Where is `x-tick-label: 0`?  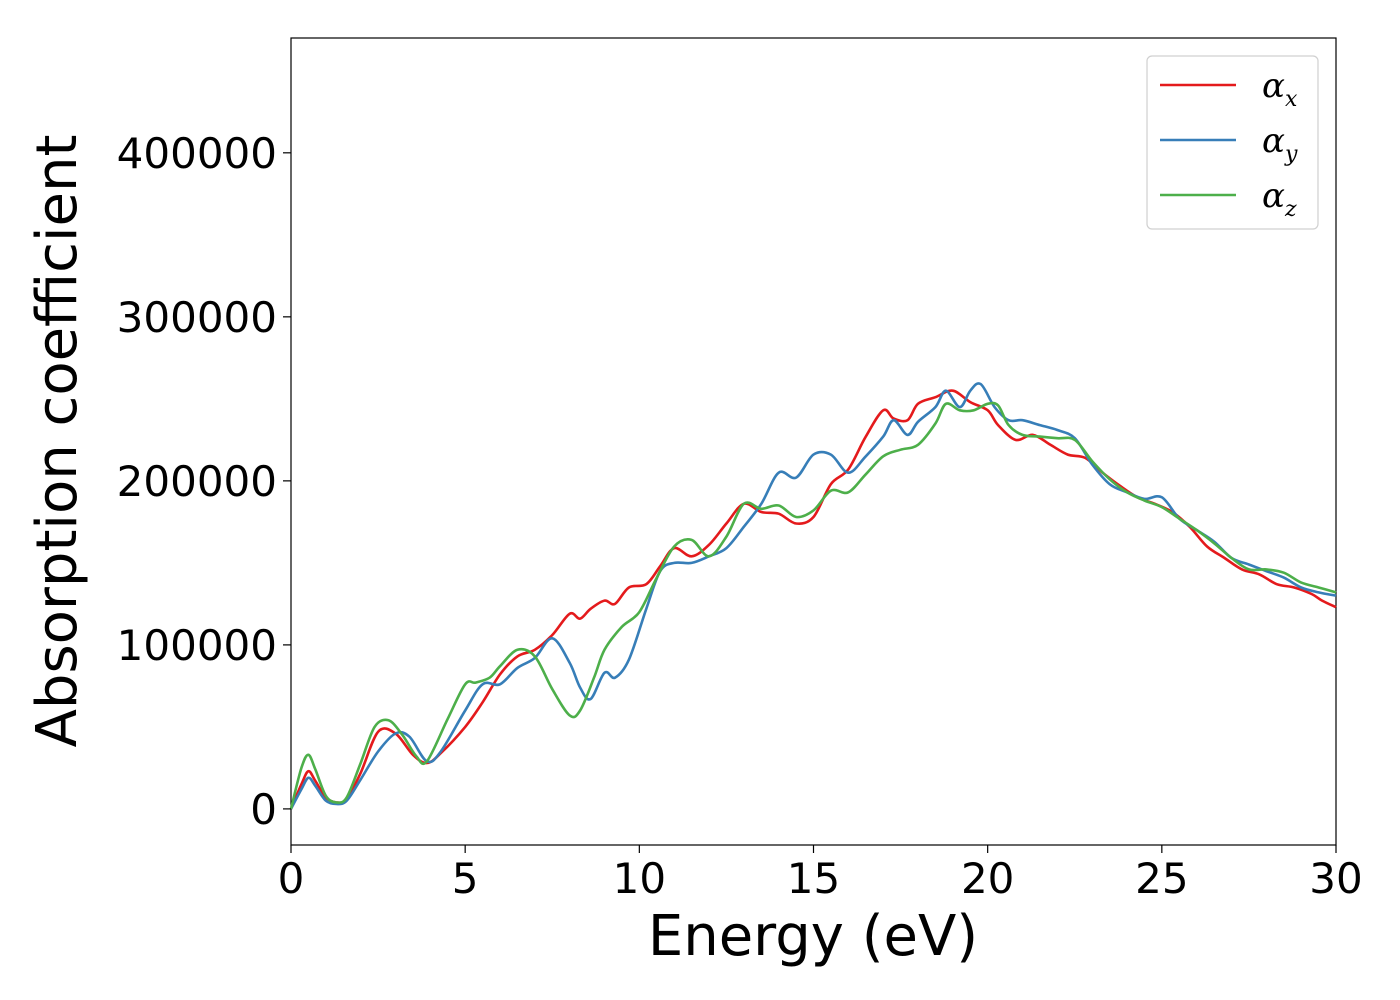 x-tick-label: 0 is located at coordinates (291, 878).